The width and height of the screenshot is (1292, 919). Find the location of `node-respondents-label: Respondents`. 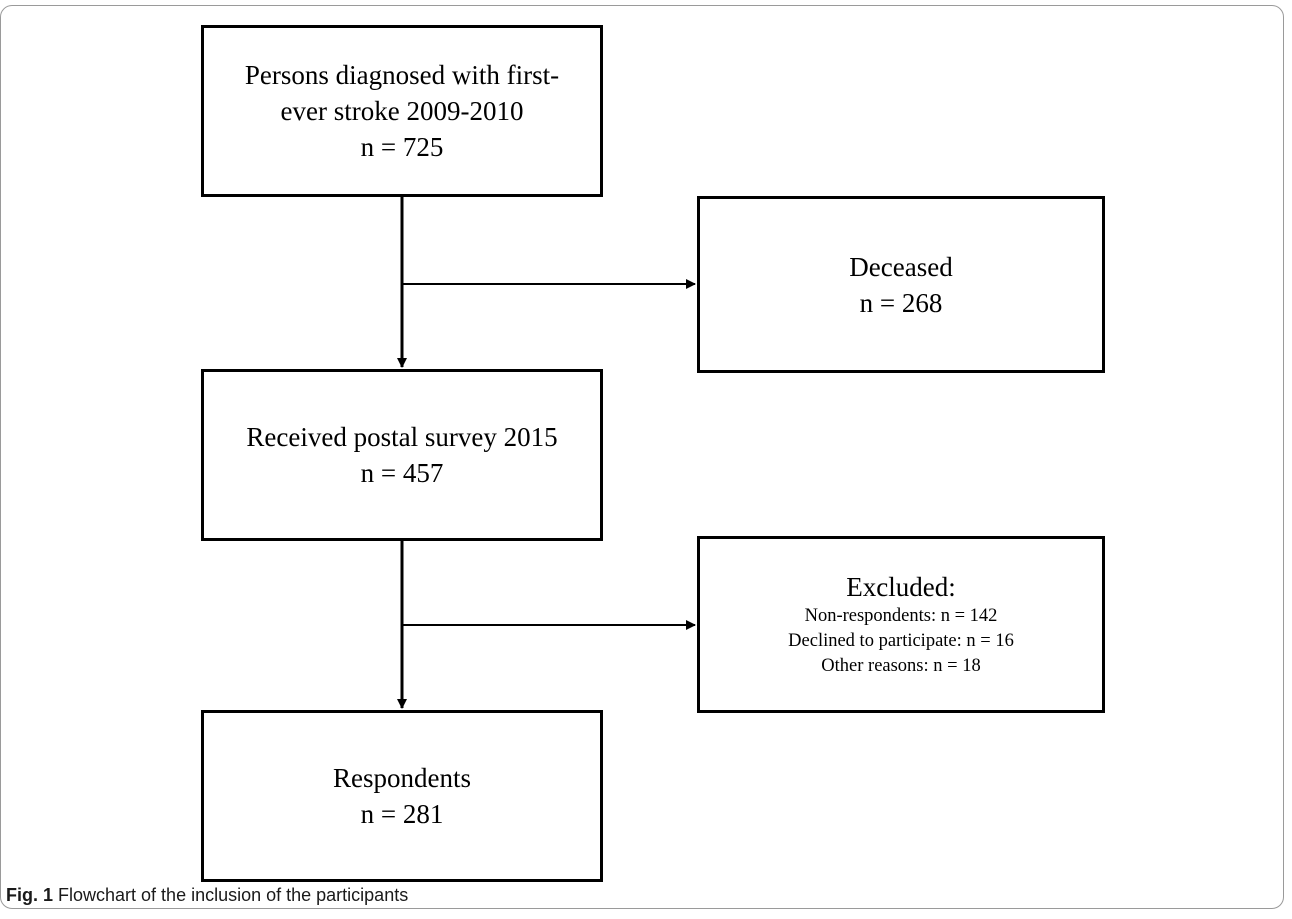

node-respondents-label: Respondents is located at coordinates (402, 778).